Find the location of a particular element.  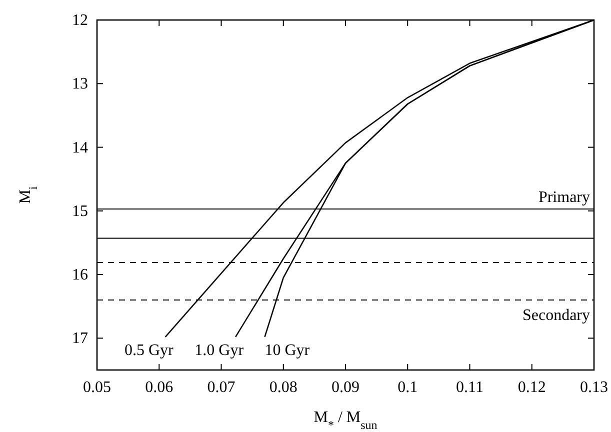

x-tick-label: 0.09 is located at coordinates (346, 387).